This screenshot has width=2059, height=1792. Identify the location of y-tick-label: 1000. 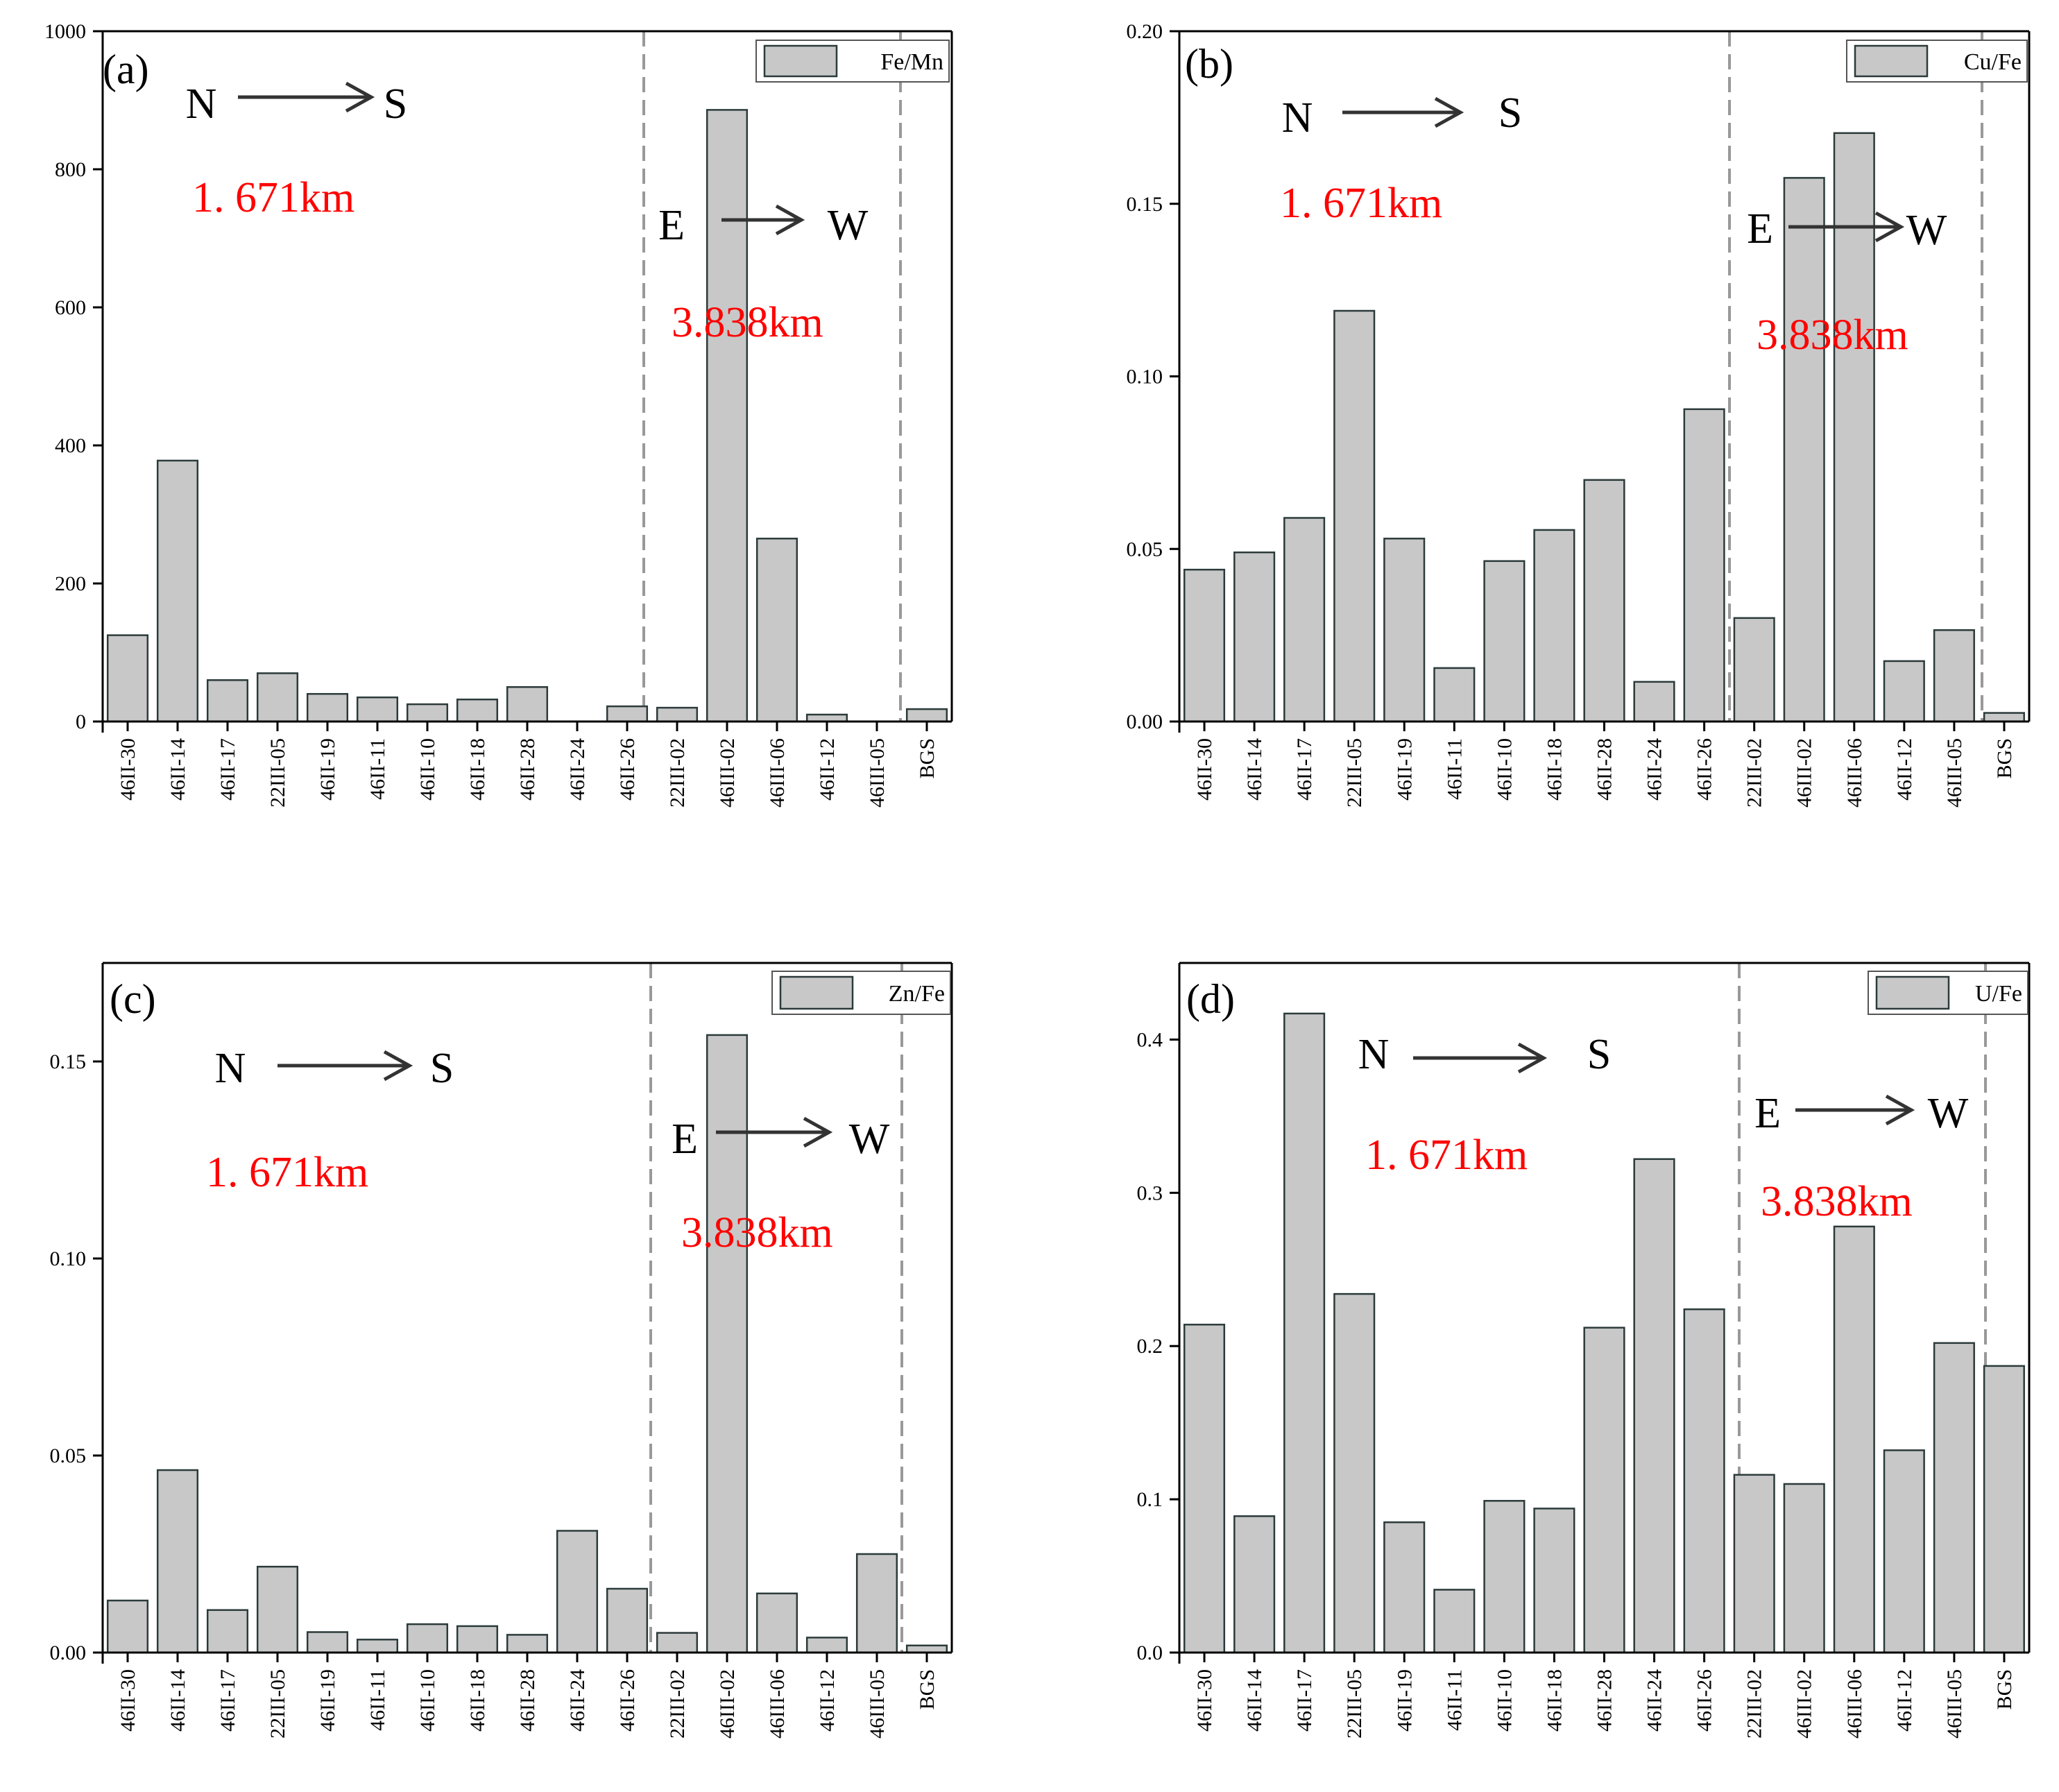
(65, 31).